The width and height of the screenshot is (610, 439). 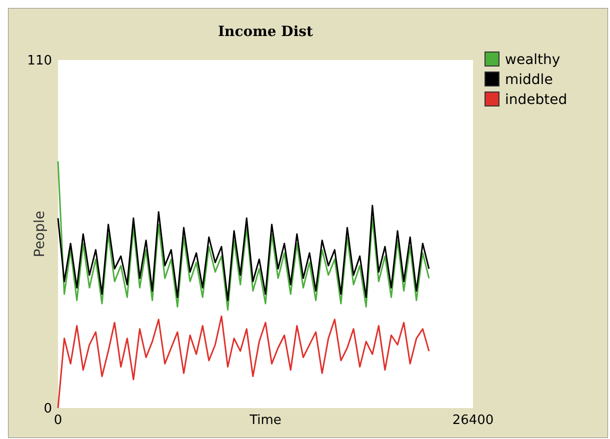 I want to click on x-axis-title: Time, so click(x=265, y=420).